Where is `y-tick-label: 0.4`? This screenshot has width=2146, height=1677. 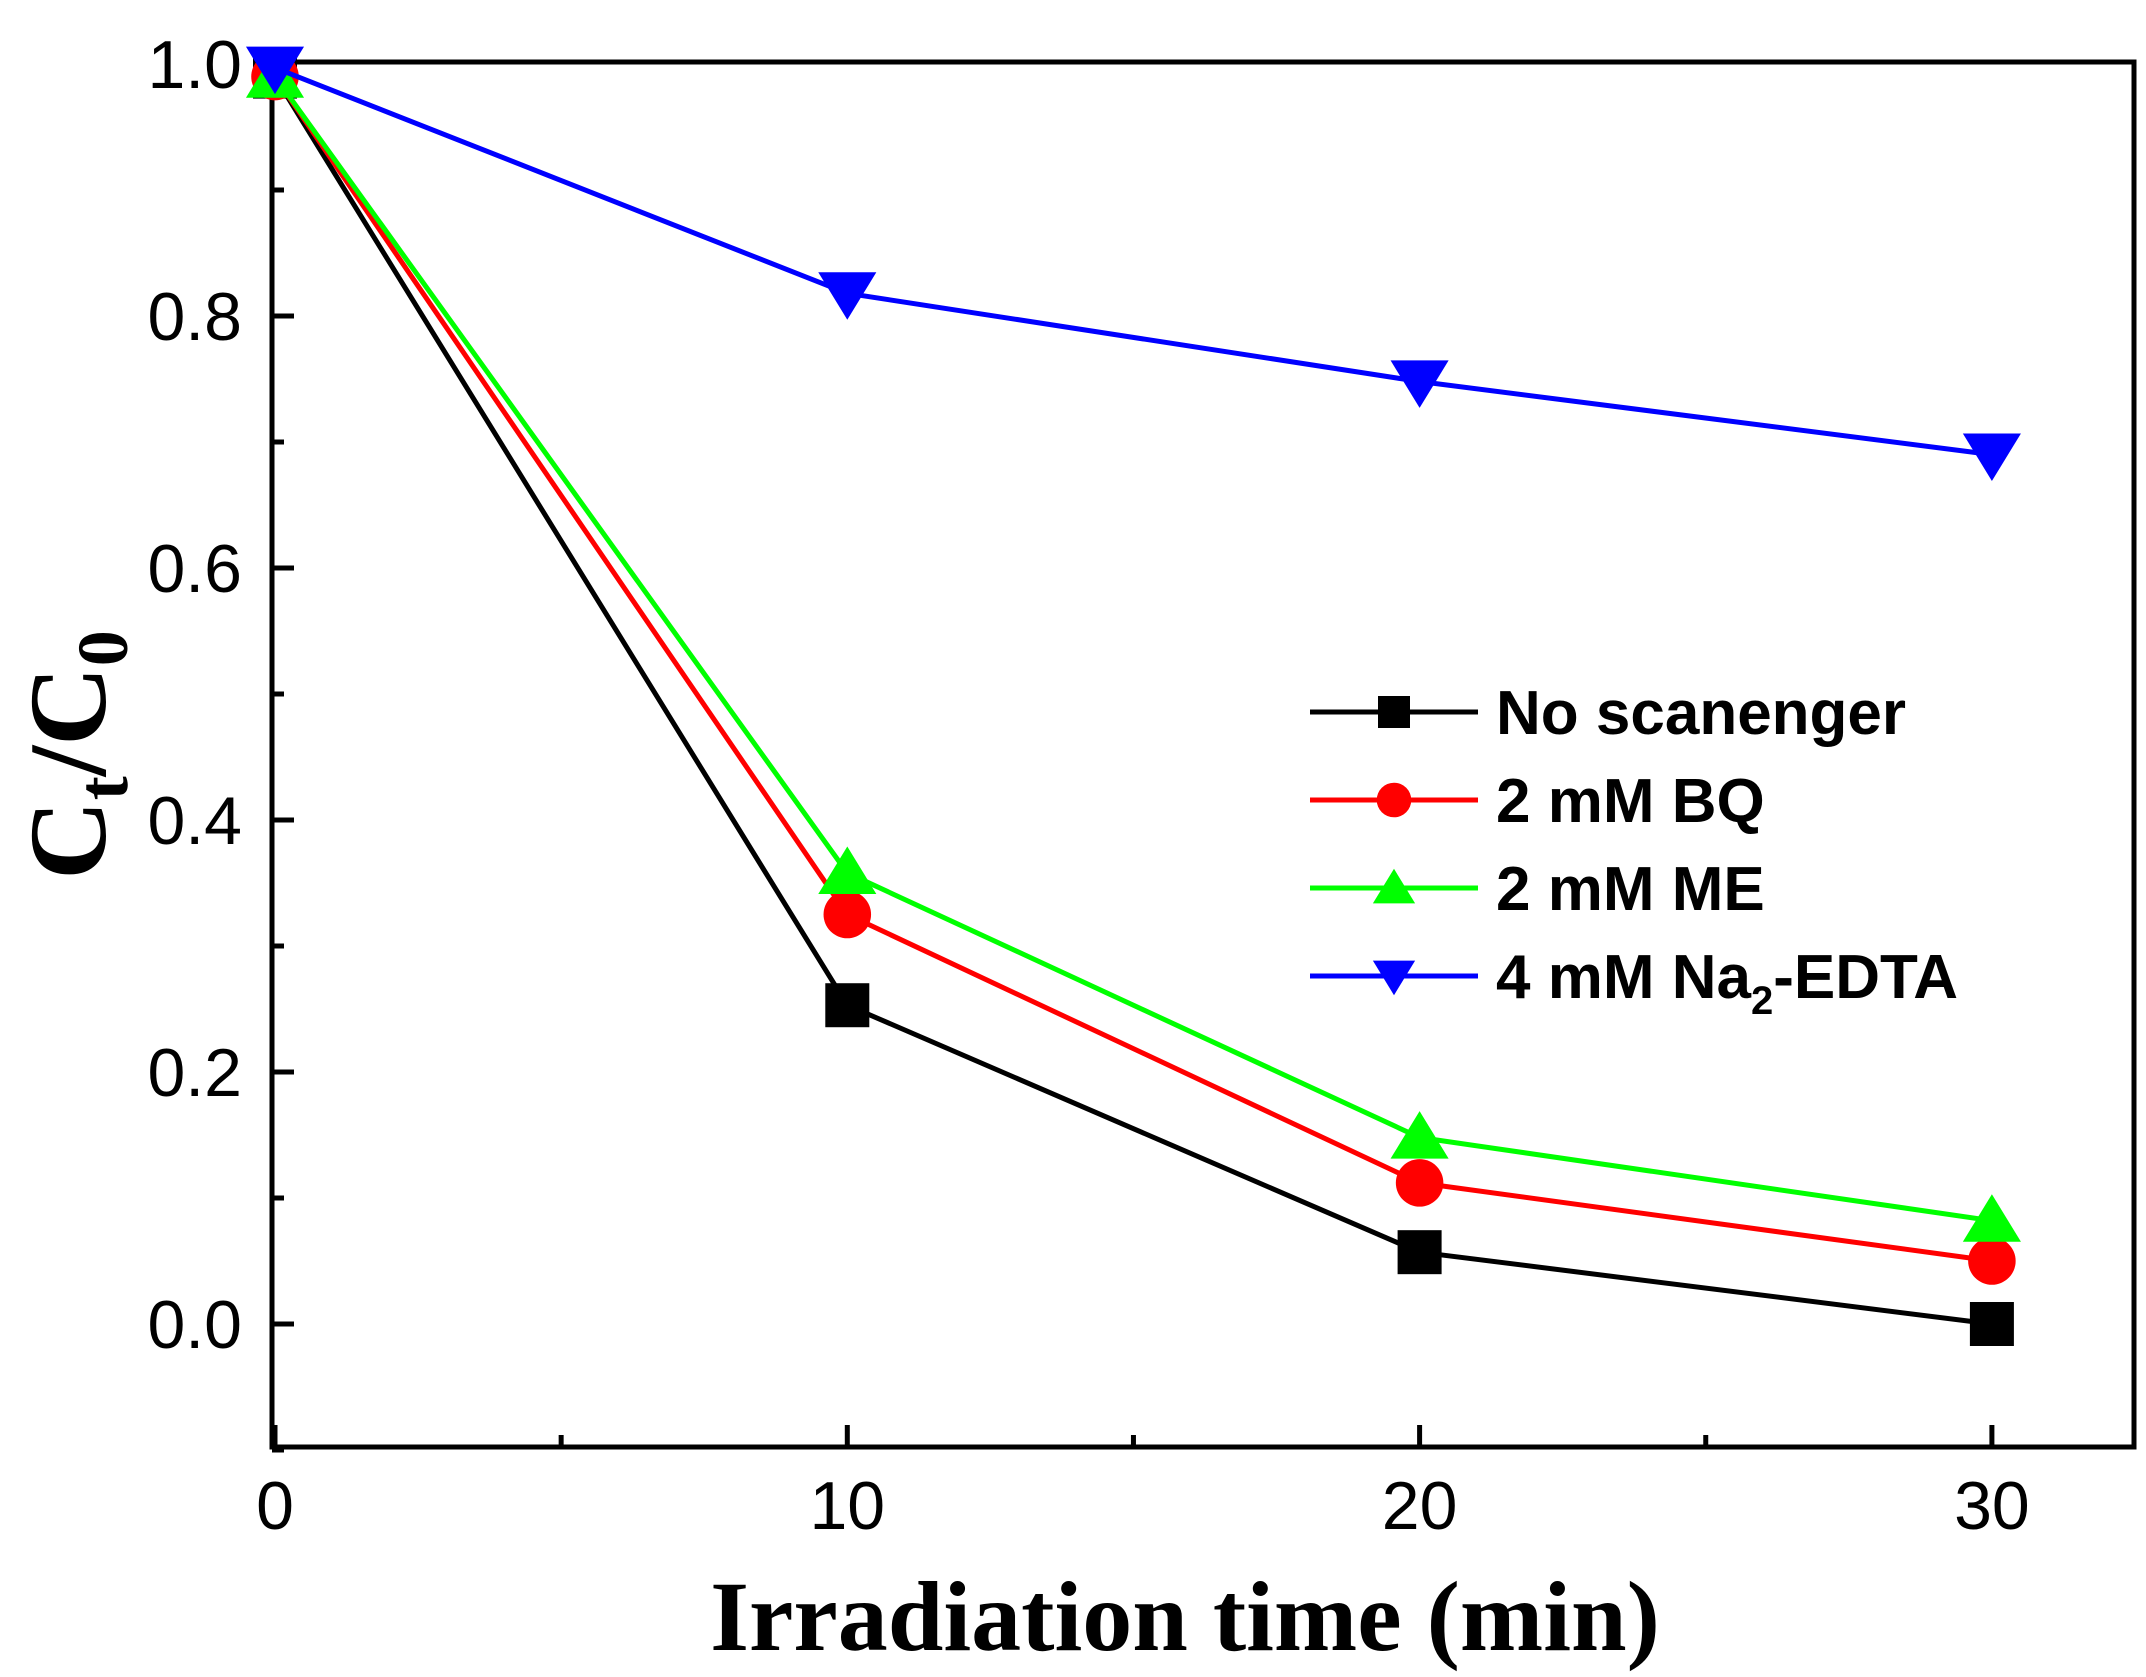 y-tick-label: 0.4 is located at coordinates (194, 821).